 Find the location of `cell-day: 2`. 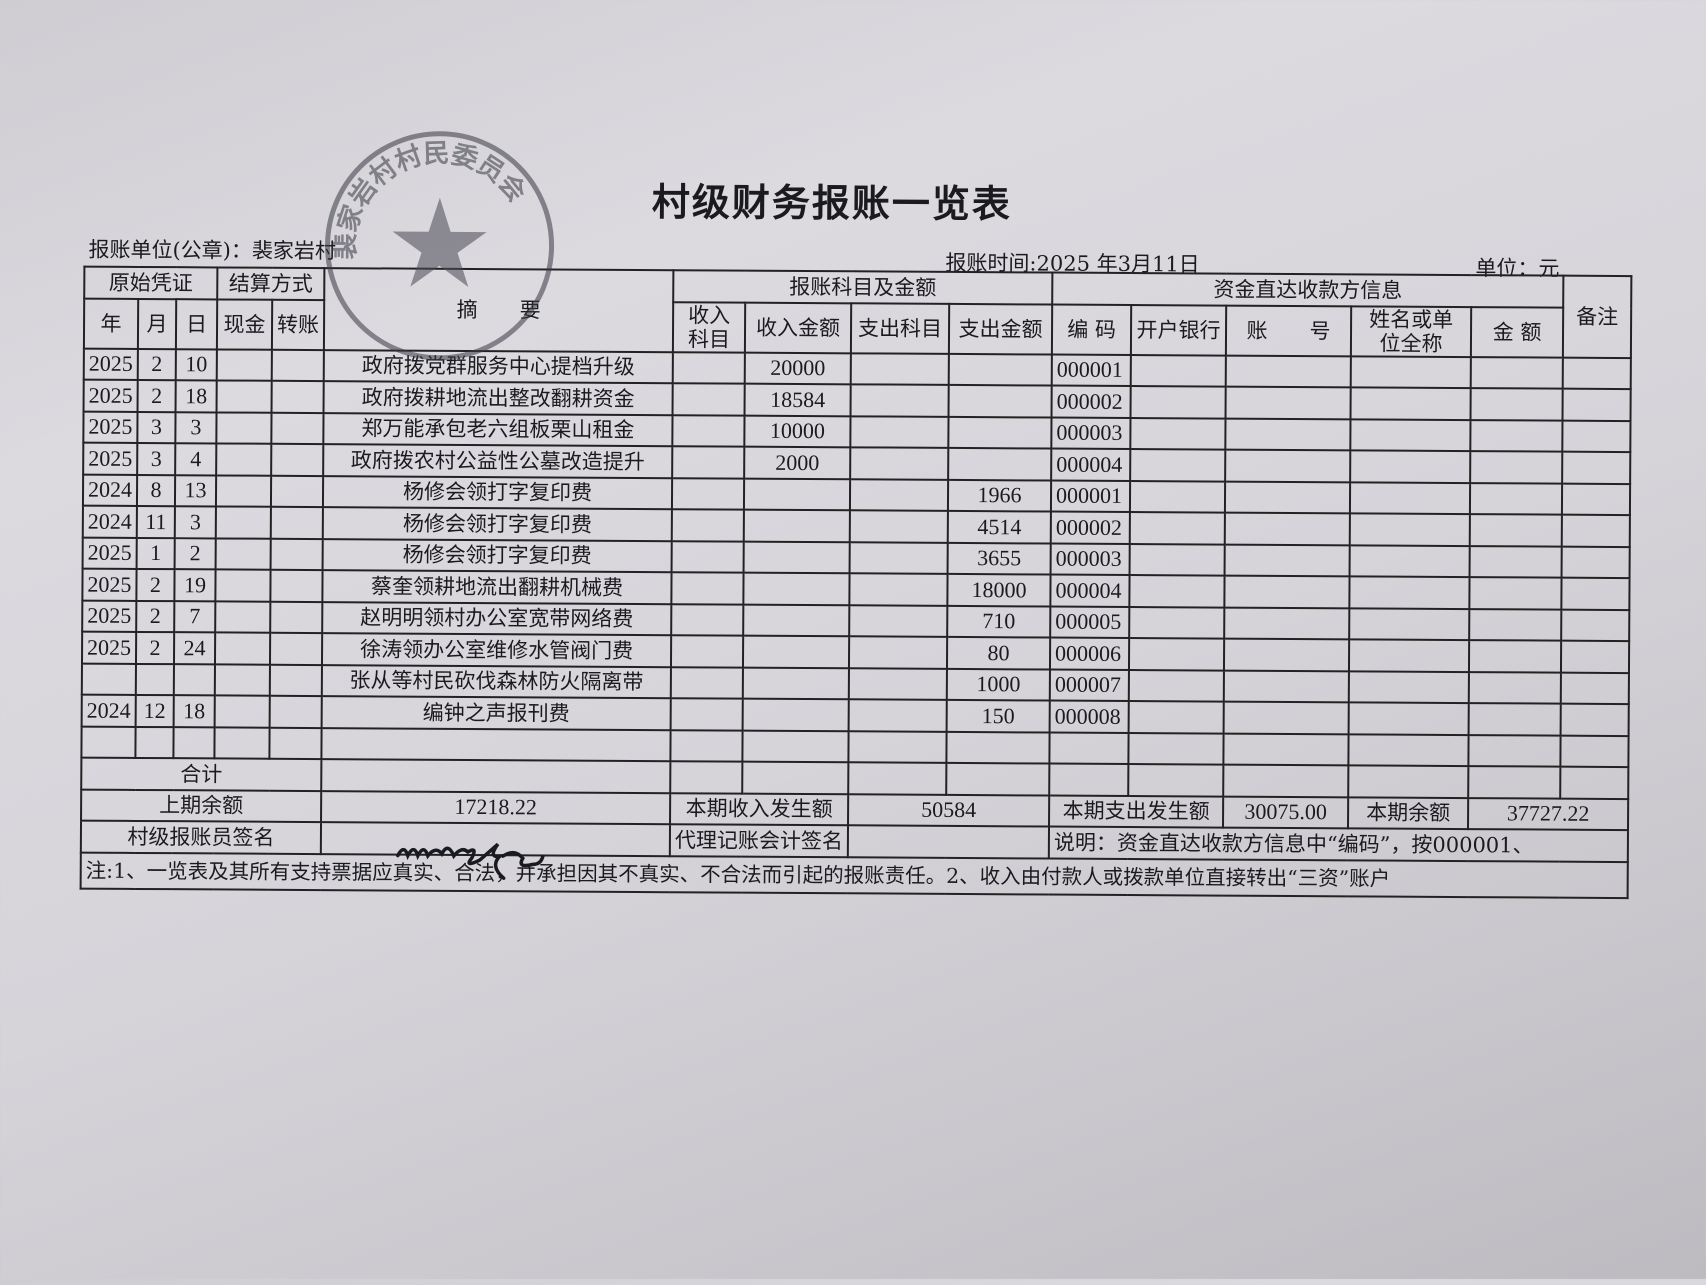

cell-day: 2 is located at coordinates (195, 553).